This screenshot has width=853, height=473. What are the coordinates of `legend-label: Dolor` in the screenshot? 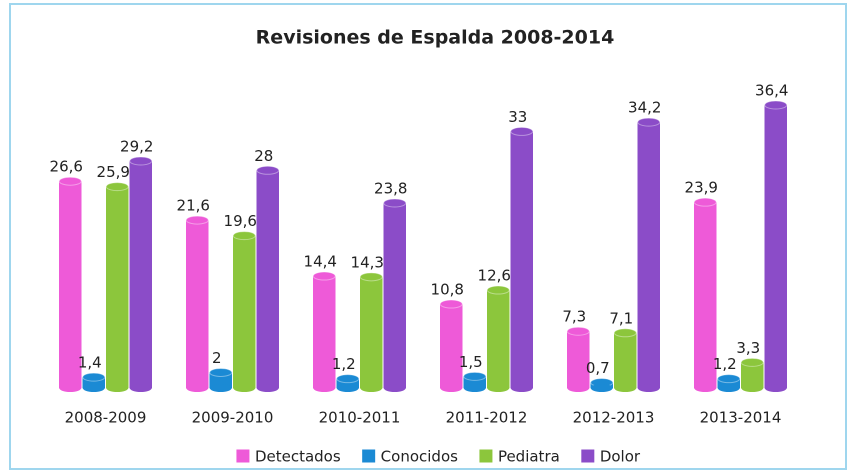 It's located at (620, 457).